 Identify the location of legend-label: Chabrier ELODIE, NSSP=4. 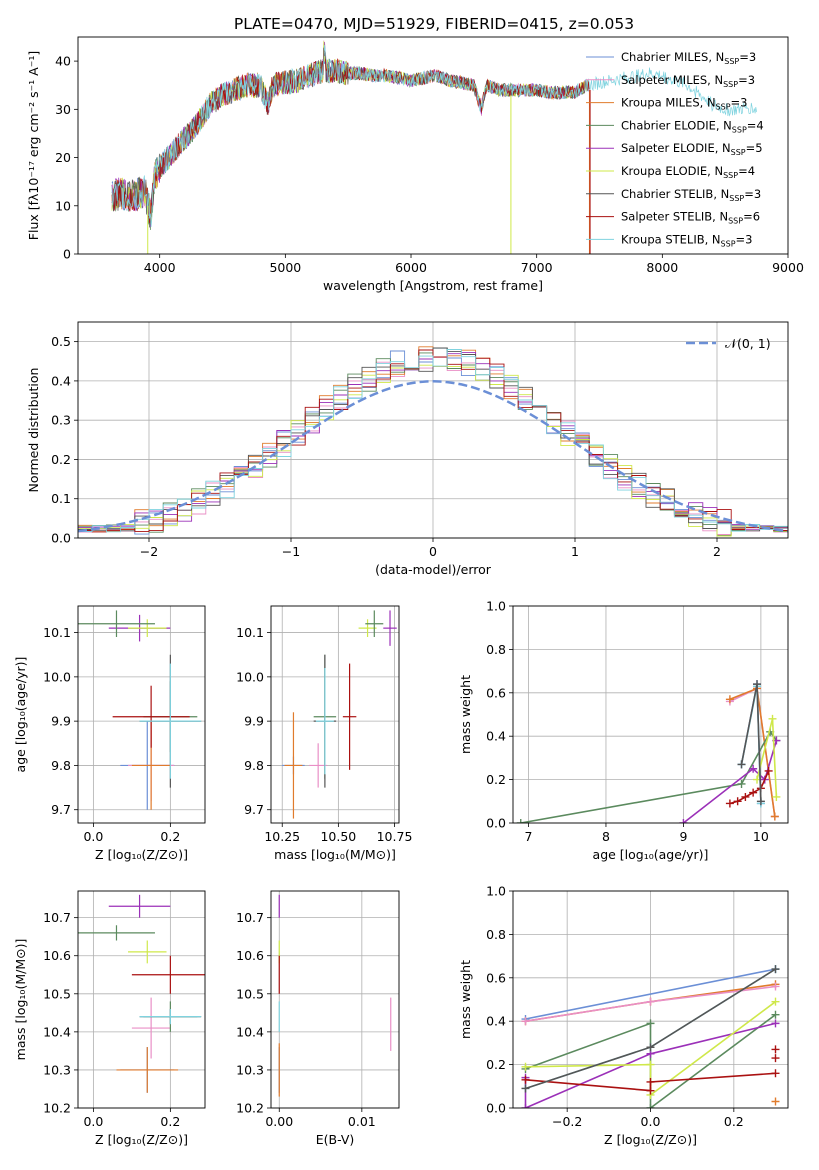
(692, 126).